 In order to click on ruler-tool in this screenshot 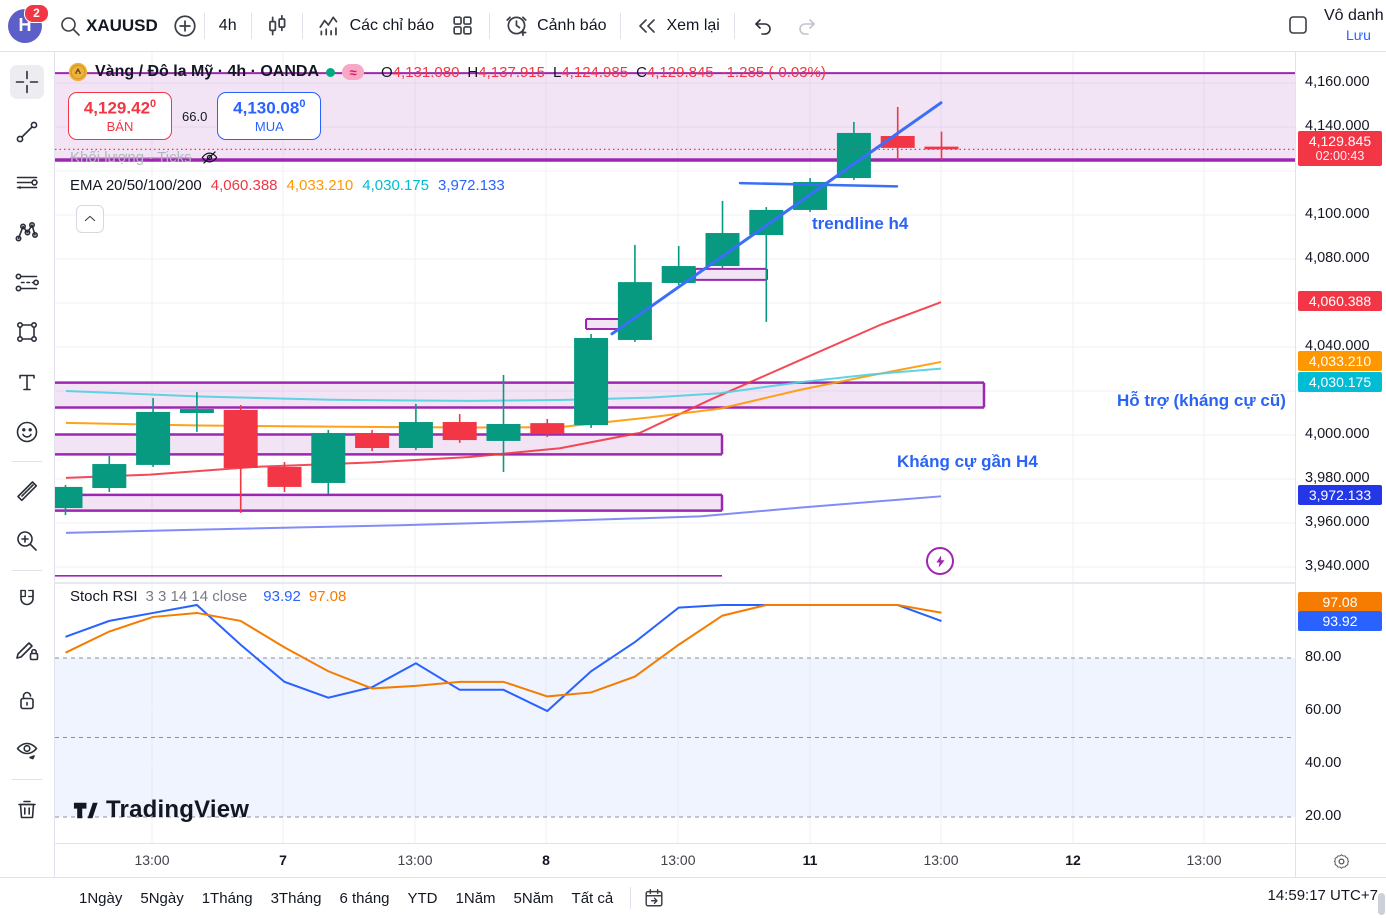, I will do `click(27, 491)`.